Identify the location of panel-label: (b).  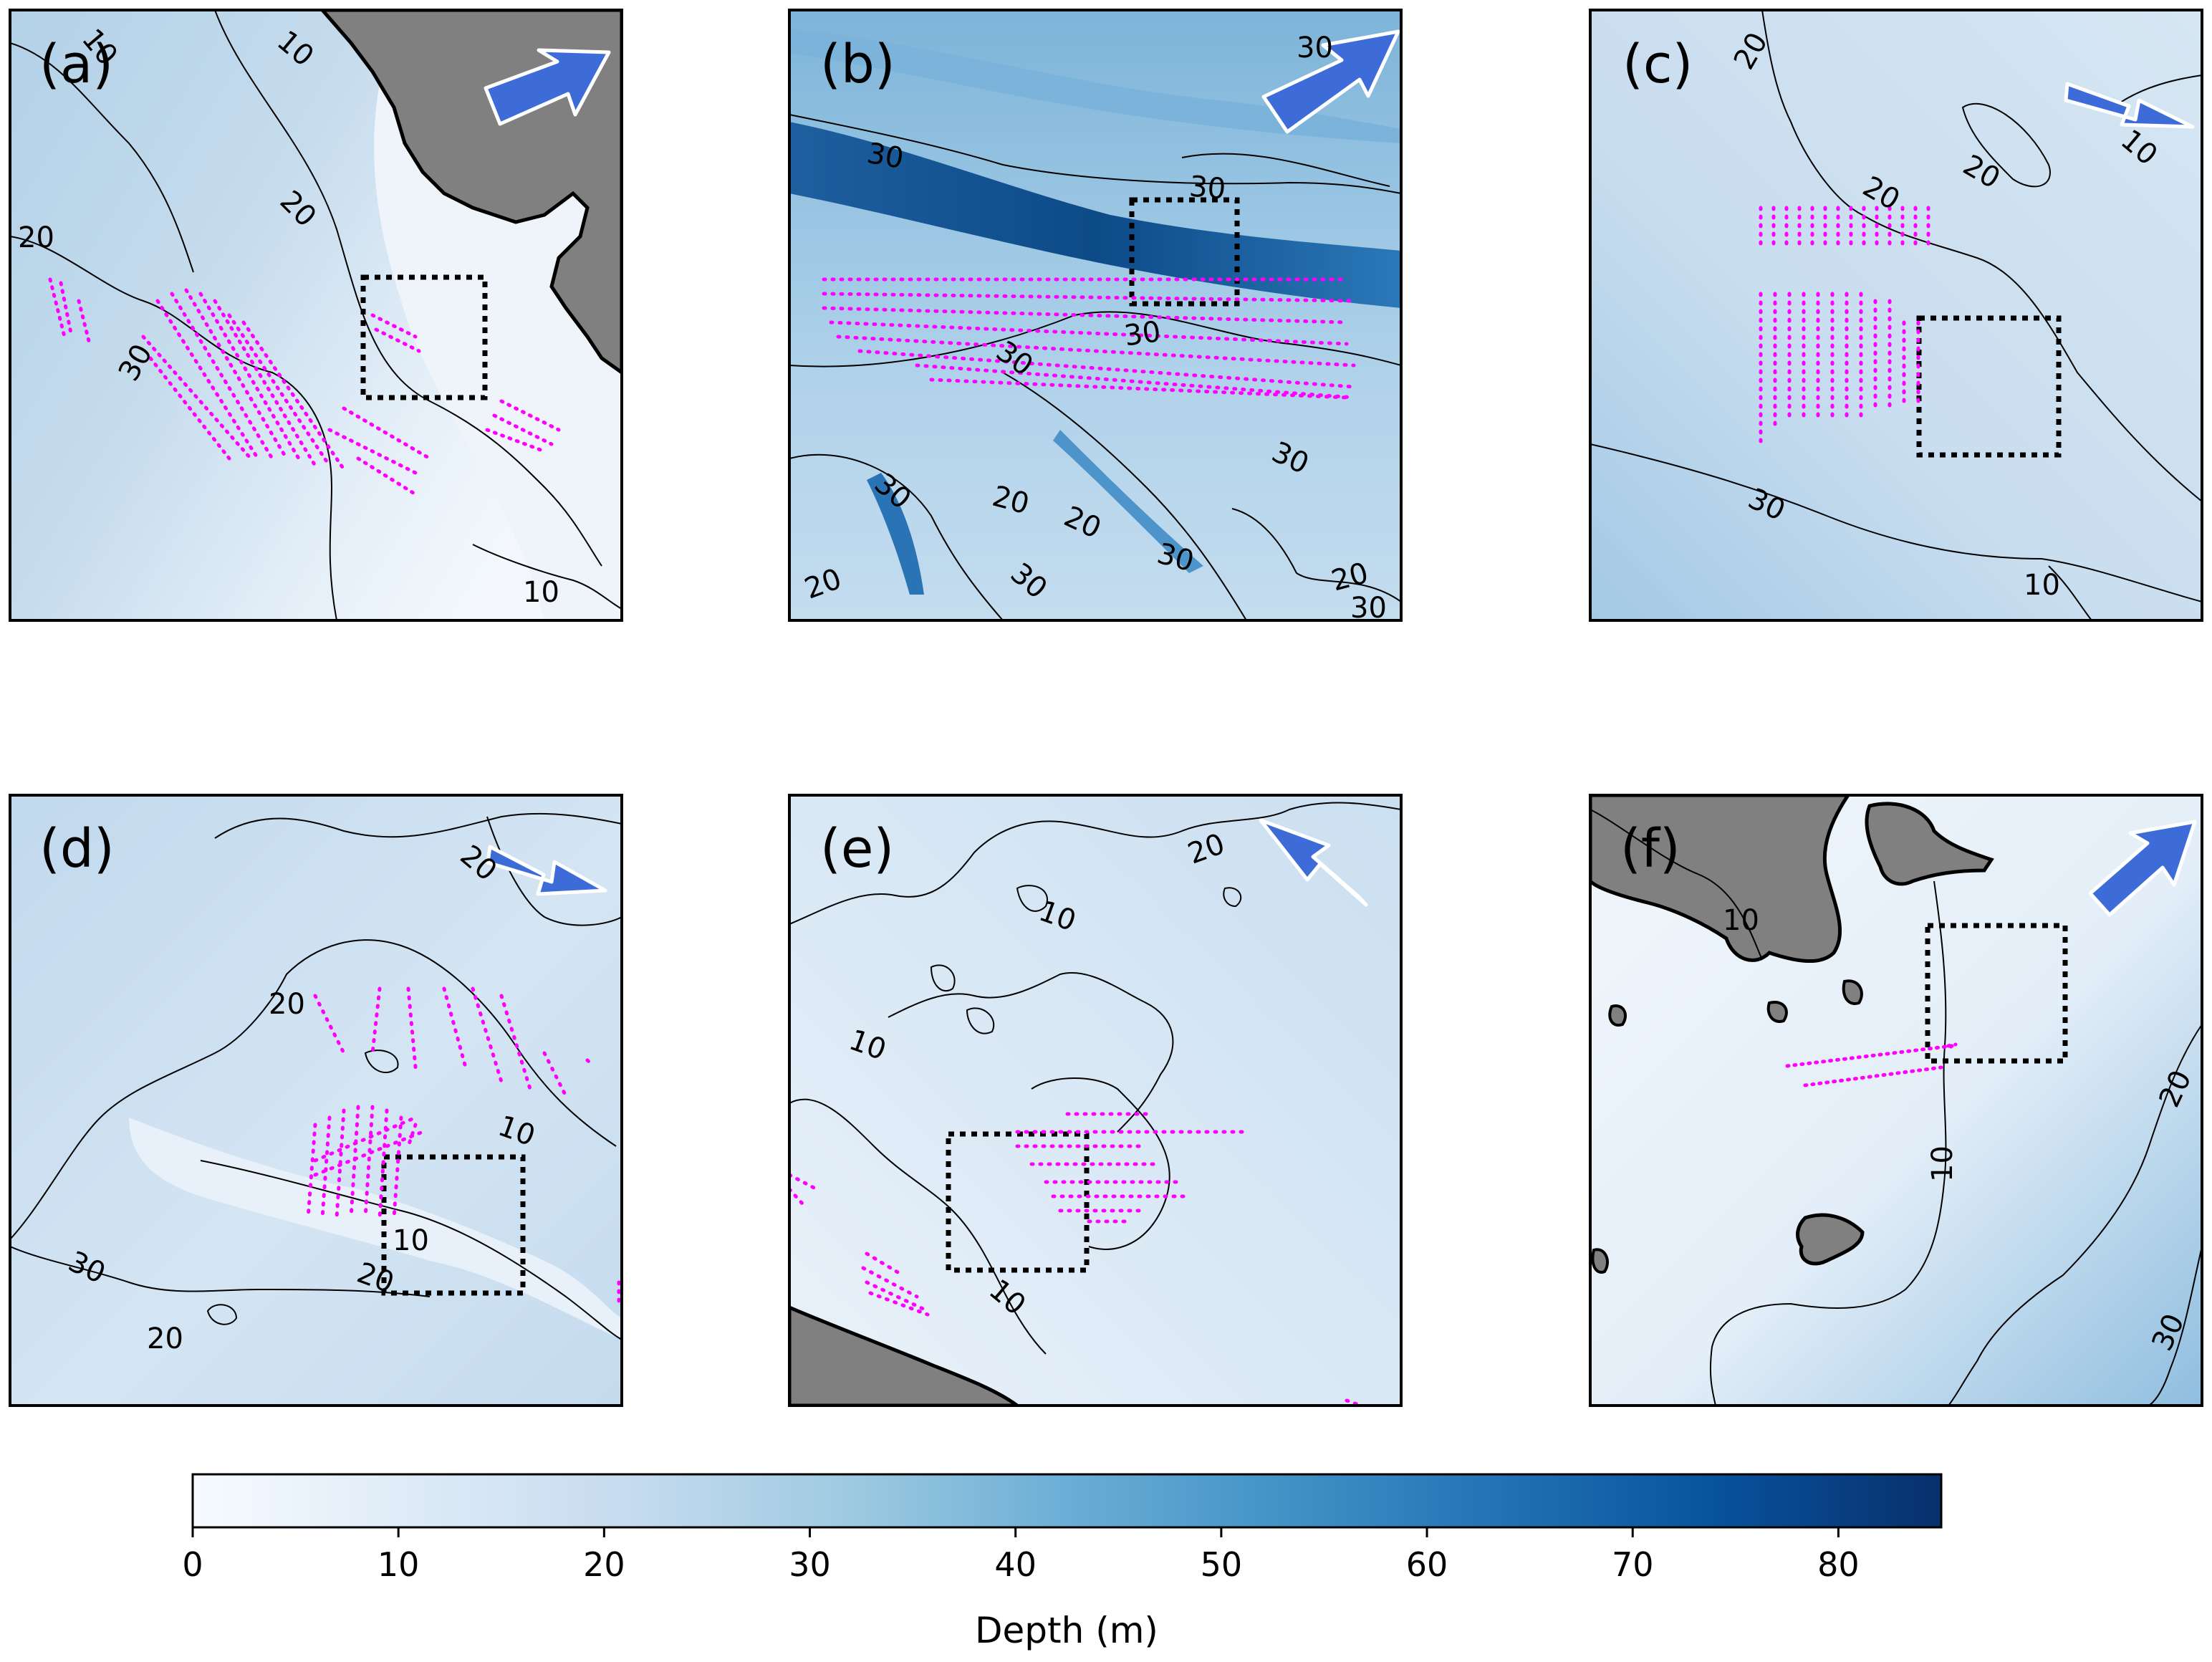
(857, 64).